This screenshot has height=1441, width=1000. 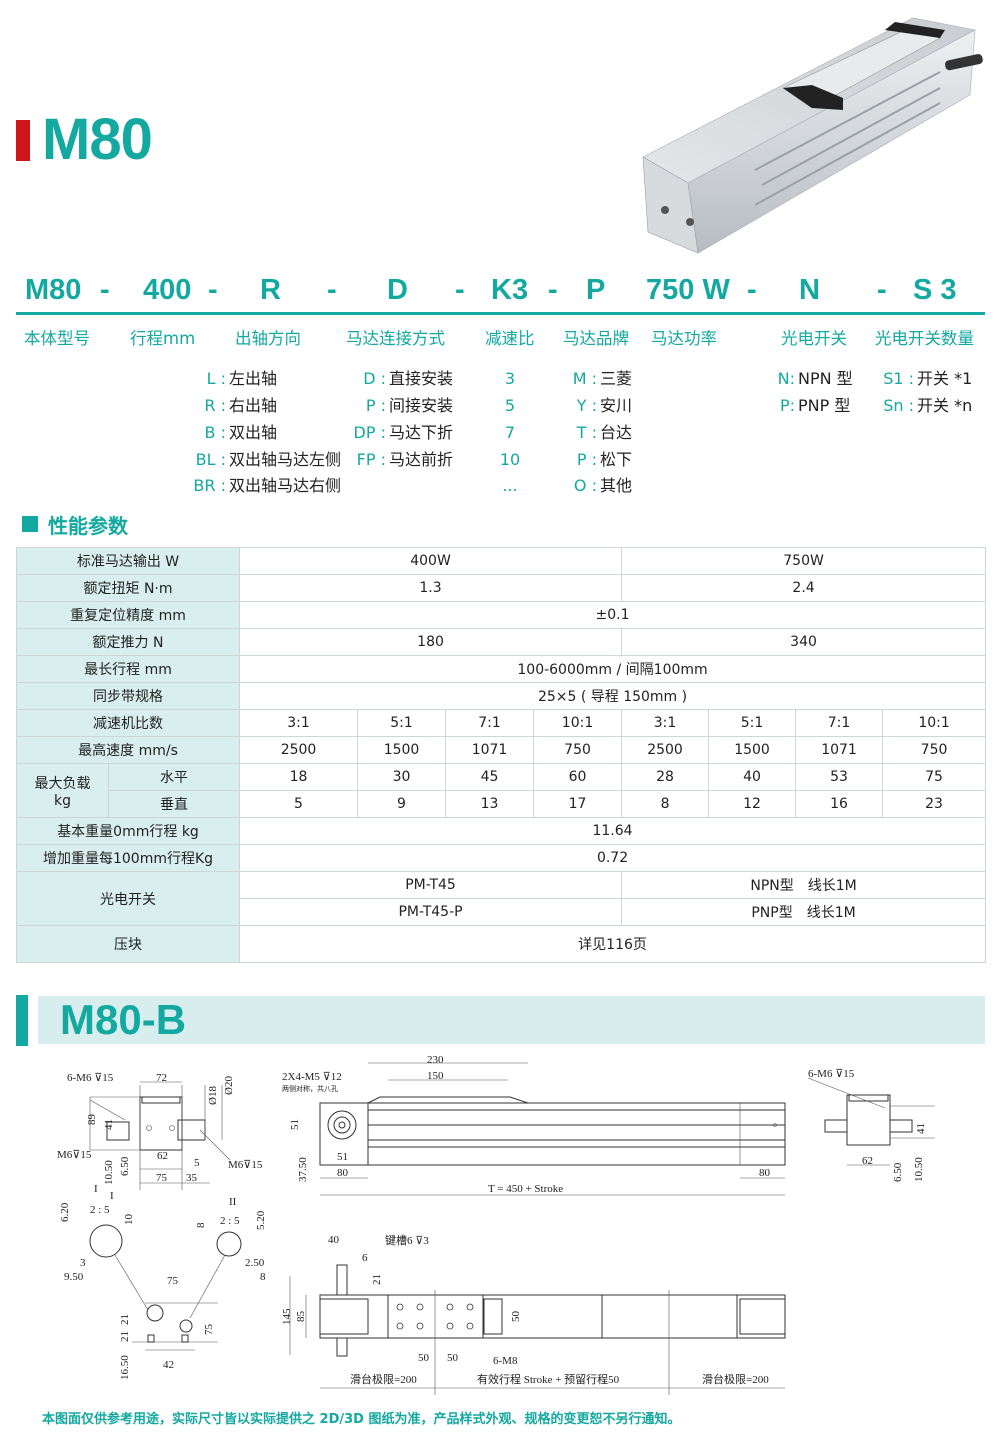 What do you see at coordinates (250, 459) in the screenshot?
I see `option-shaft: BL : 双出轴马达左侧` at bounding box center [250, 459].